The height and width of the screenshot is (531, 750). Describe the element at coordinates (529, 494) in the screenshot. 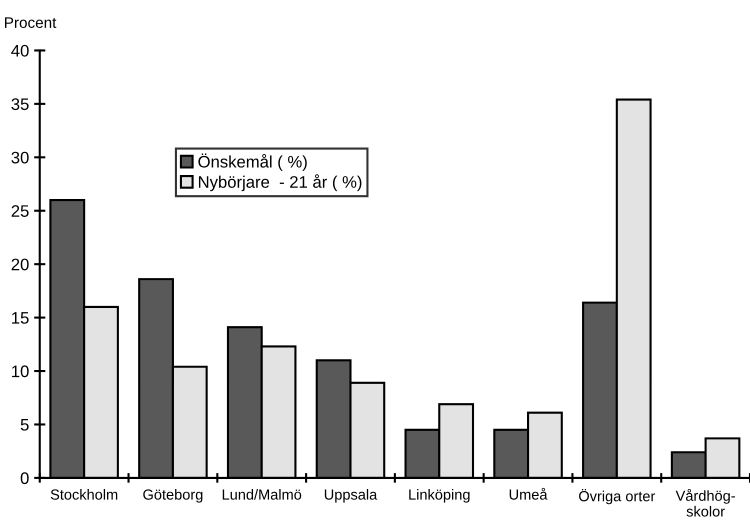

I see `x-tick-label: Umeå` at that location.